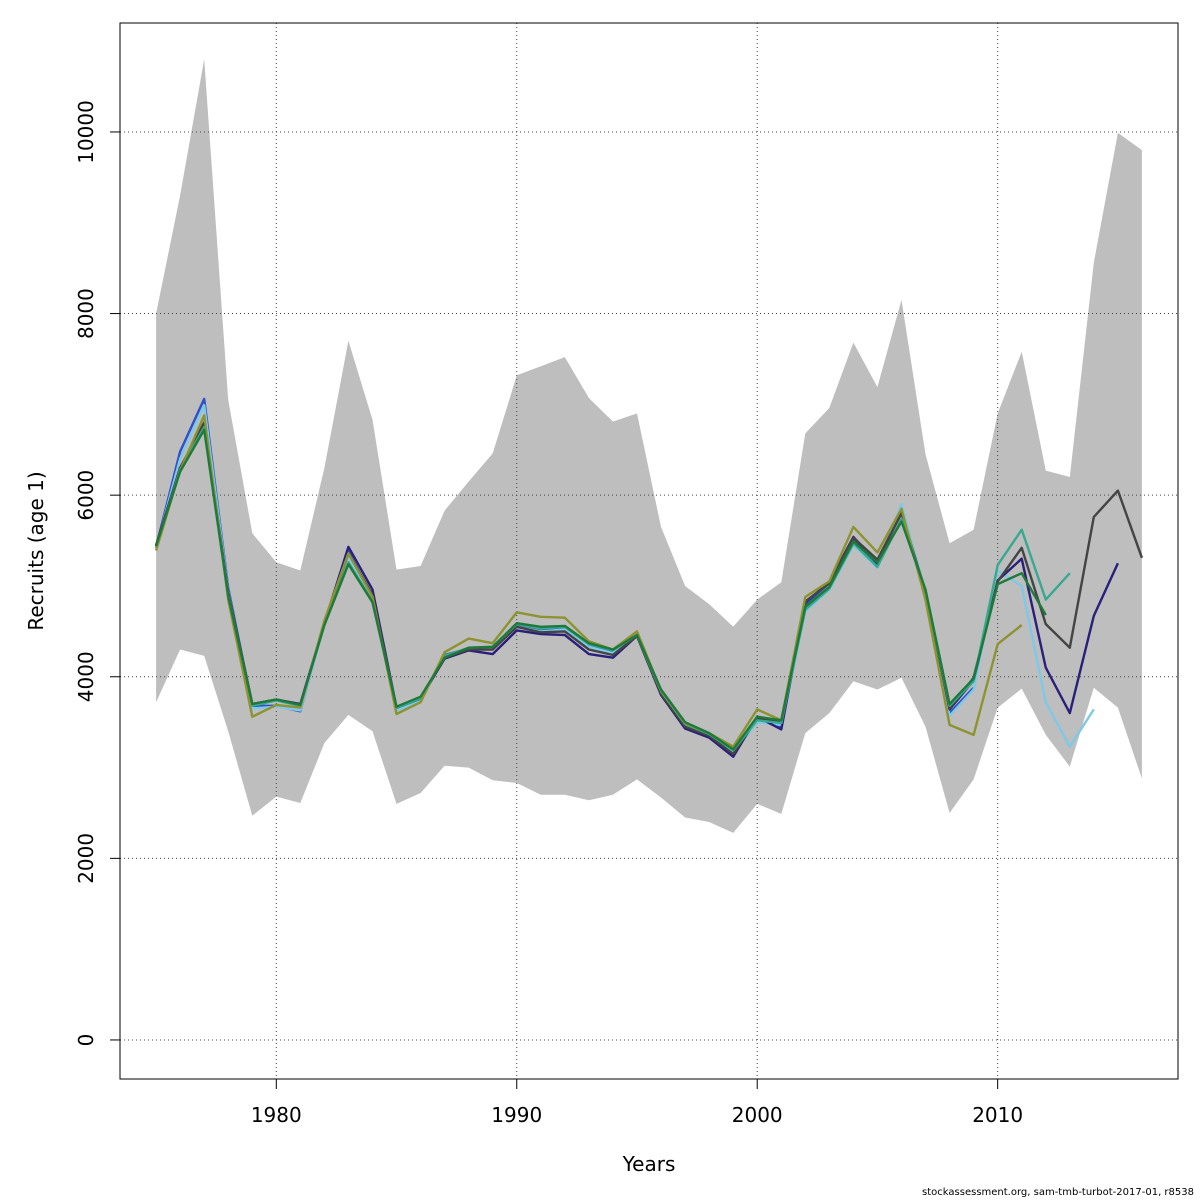 This screenshot has width=1200, height=1200. I want to click on x-tick-label: 2010, so click(997, 1115).